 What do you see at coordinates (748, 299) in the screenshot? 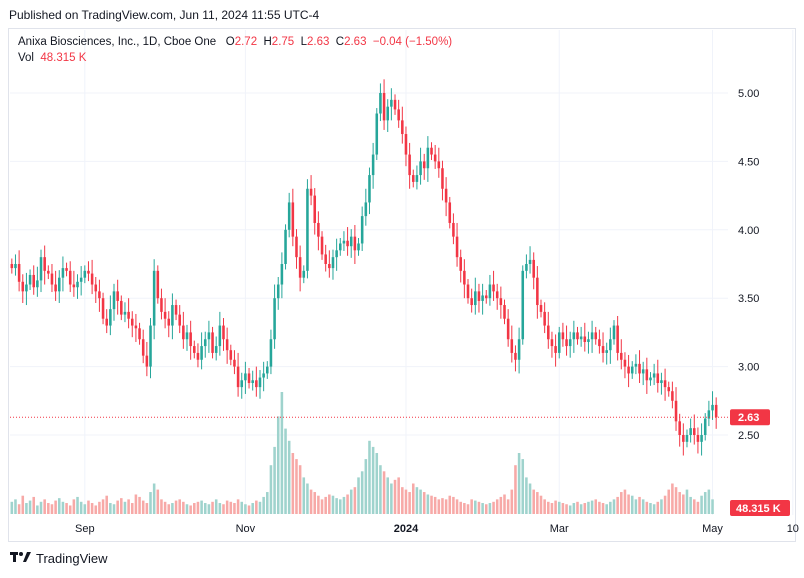
I see `y-tick-label: 3.50` at bounding box center [748, 299].